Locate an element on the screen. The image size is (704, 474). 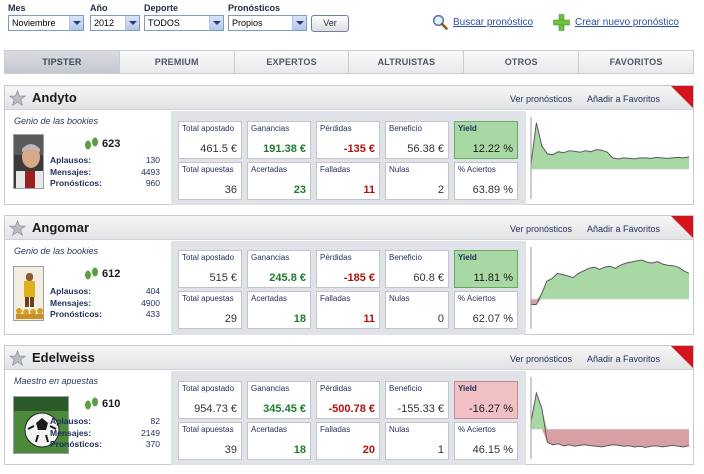
tab-tipster: TIPSTER is located at coordinates (62, 62).